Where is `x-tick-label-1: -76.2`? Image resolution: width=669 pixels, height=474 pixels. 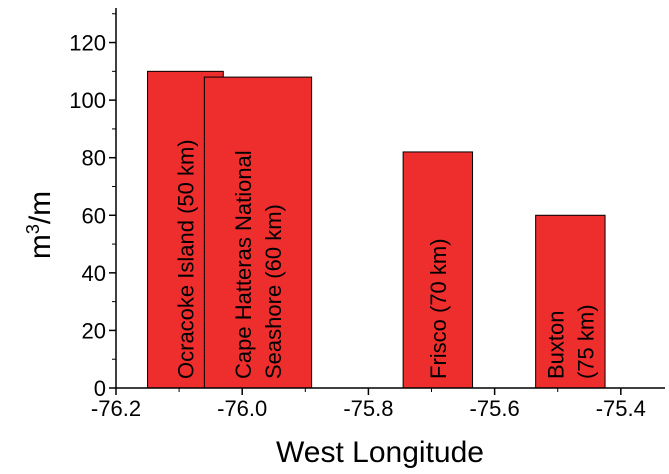 x-tick-label-1: -76.2 is located at coordinates (116, 408).